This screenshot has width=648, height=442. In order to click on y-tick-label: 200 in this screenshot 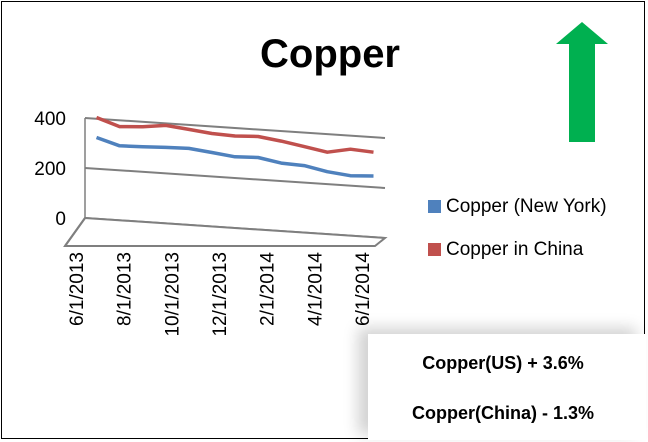, I will do `click(50, 169)`.